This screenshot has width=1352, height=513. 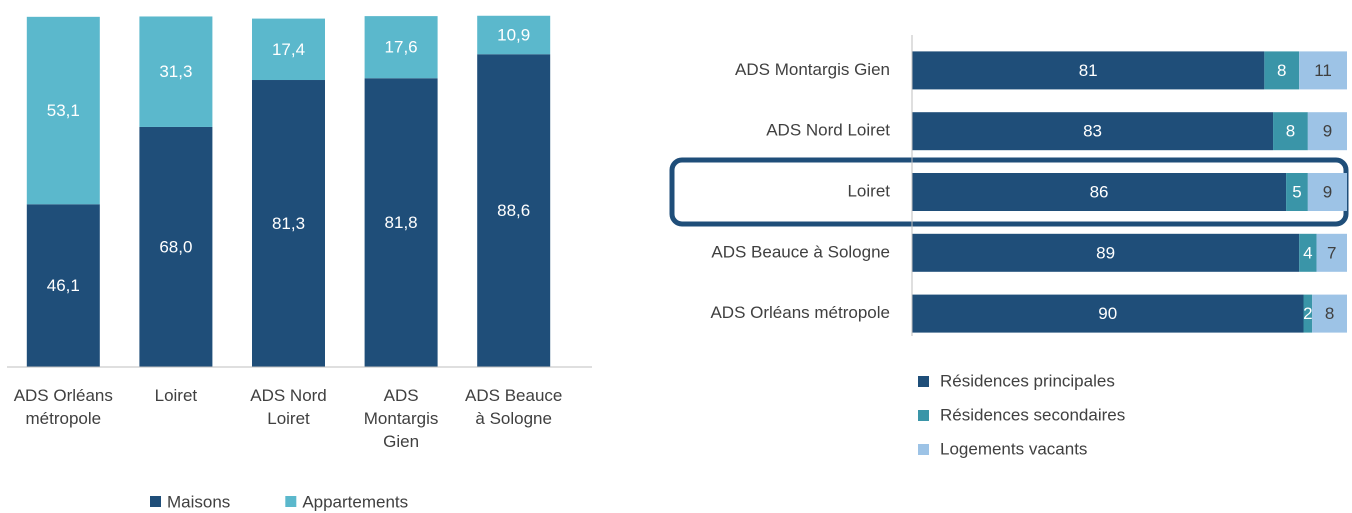 What do you see at coordinates (401, 418) in the screenshot?
I see `x-tick-label: ADS Montargis Gien` at bounding box center [401, 418].